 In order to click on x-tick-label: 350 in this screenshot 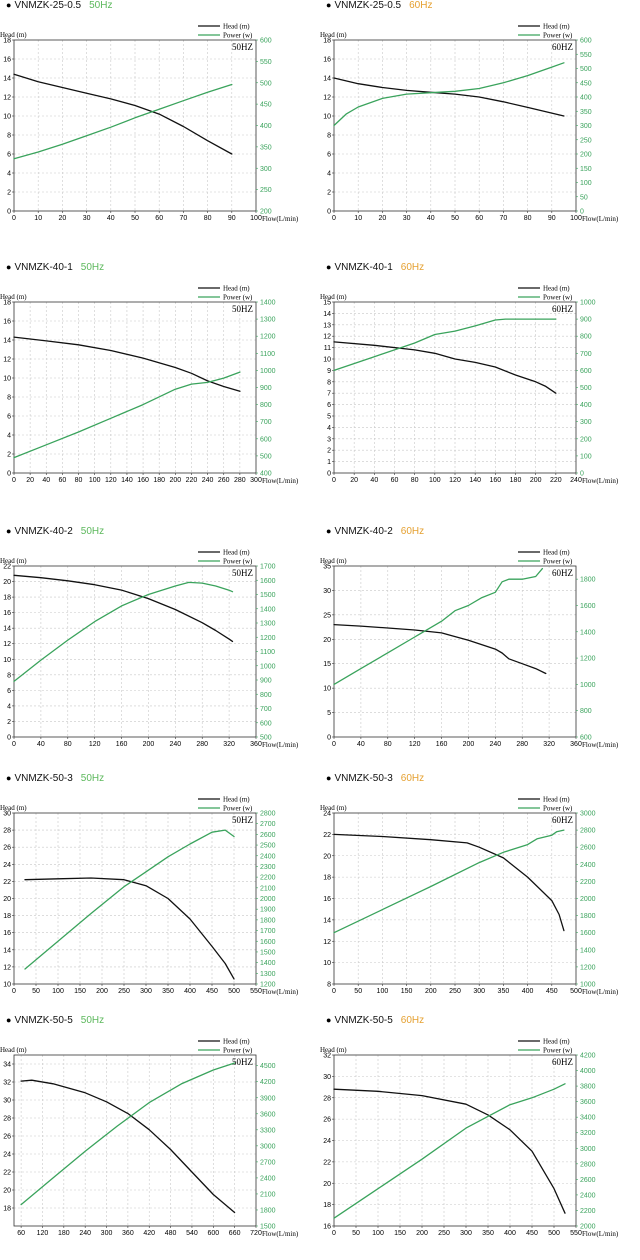, I will do `click(488, 1233)`.